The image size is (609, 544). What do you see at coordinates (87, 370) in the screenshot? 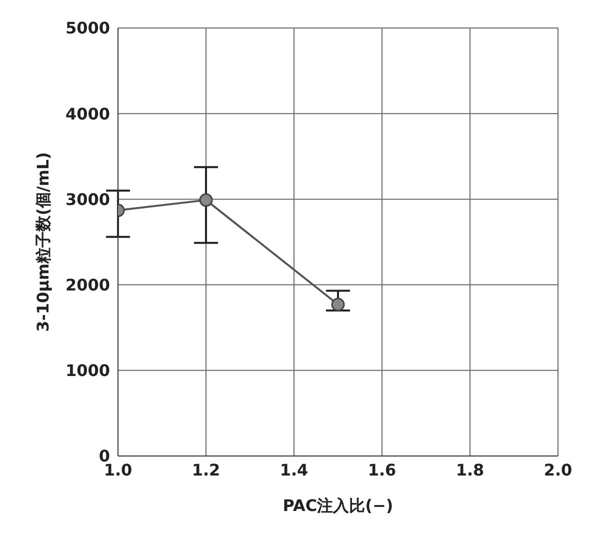
I see `y-tick-label: 1000` at bounding box center [87, 370].